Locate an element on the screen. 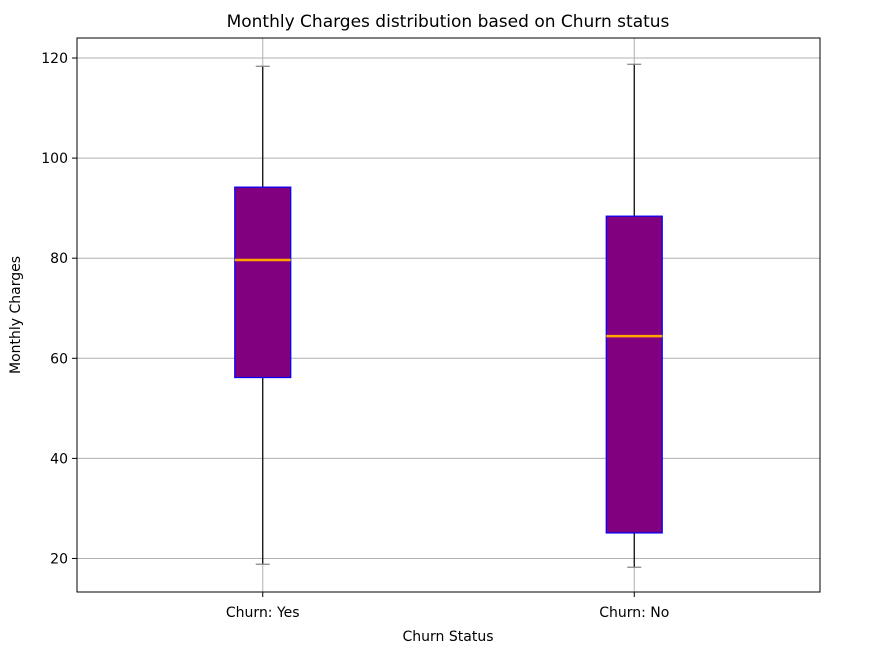  cropped-text-fragment is located at coordinates (445, 655).